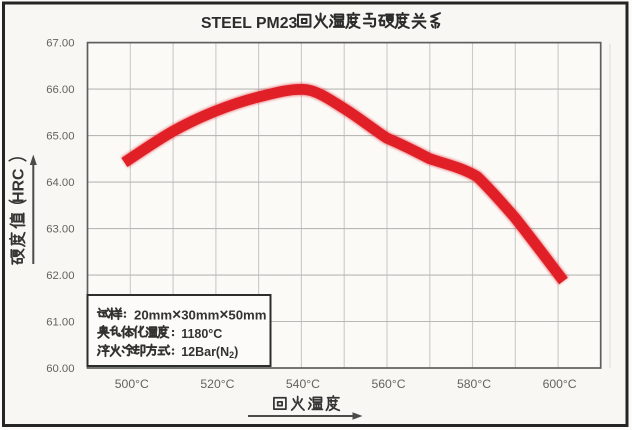 Image resolution: width=632 pixels, height=430 pixels. What do you see at coordinates (60, 322) in the screenshot?
I see `svg-text: 61.00` at bounding box center [60, 322].